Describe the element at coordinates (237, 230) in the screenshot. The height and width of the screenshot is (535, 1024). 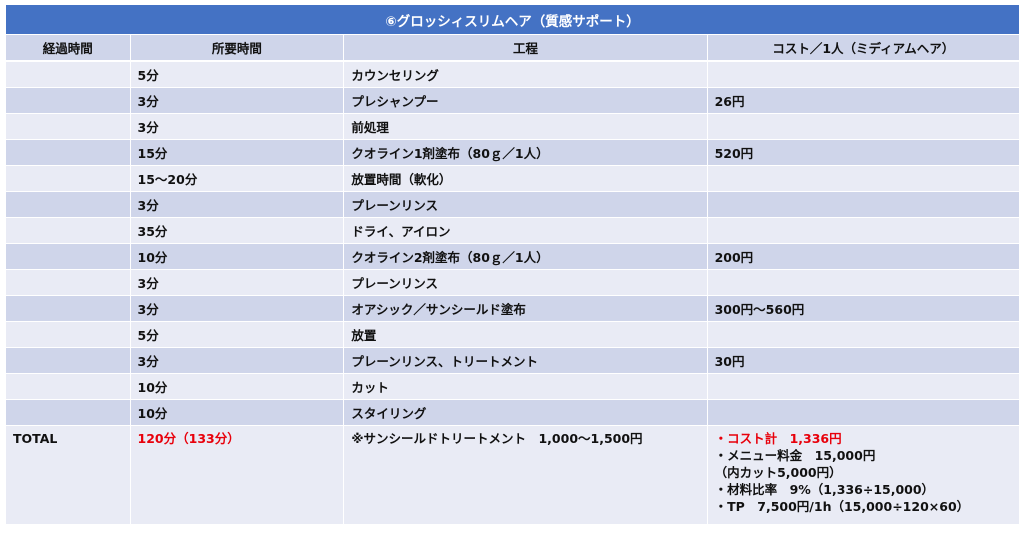
I see `cell-duration: 35分` at that location.